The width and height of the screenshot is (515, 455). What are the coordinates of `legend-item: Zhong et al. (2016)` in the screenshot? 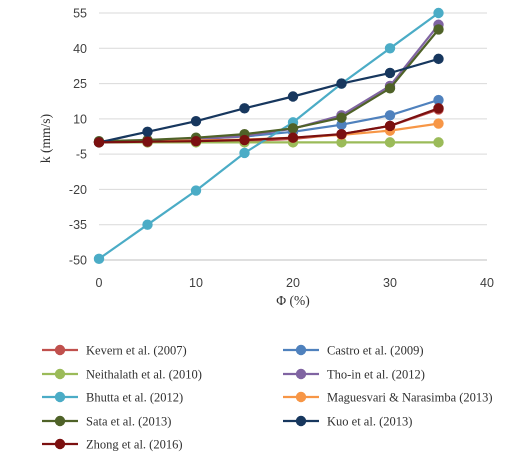 It's located at (112, 445).